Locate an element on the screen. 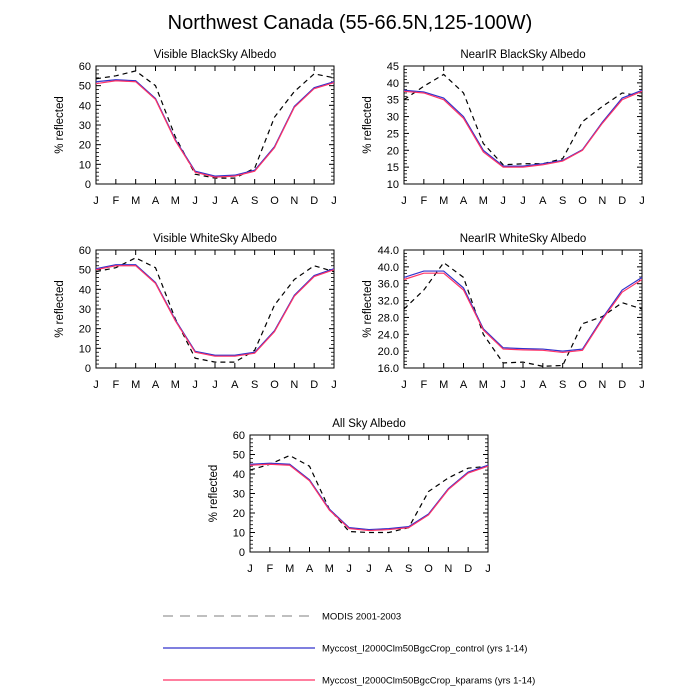 Image resolution: width=700 pixels, height=700 pixels. chart-title: NearIR BlackSky Albedo is located at coordinates (522, 55).